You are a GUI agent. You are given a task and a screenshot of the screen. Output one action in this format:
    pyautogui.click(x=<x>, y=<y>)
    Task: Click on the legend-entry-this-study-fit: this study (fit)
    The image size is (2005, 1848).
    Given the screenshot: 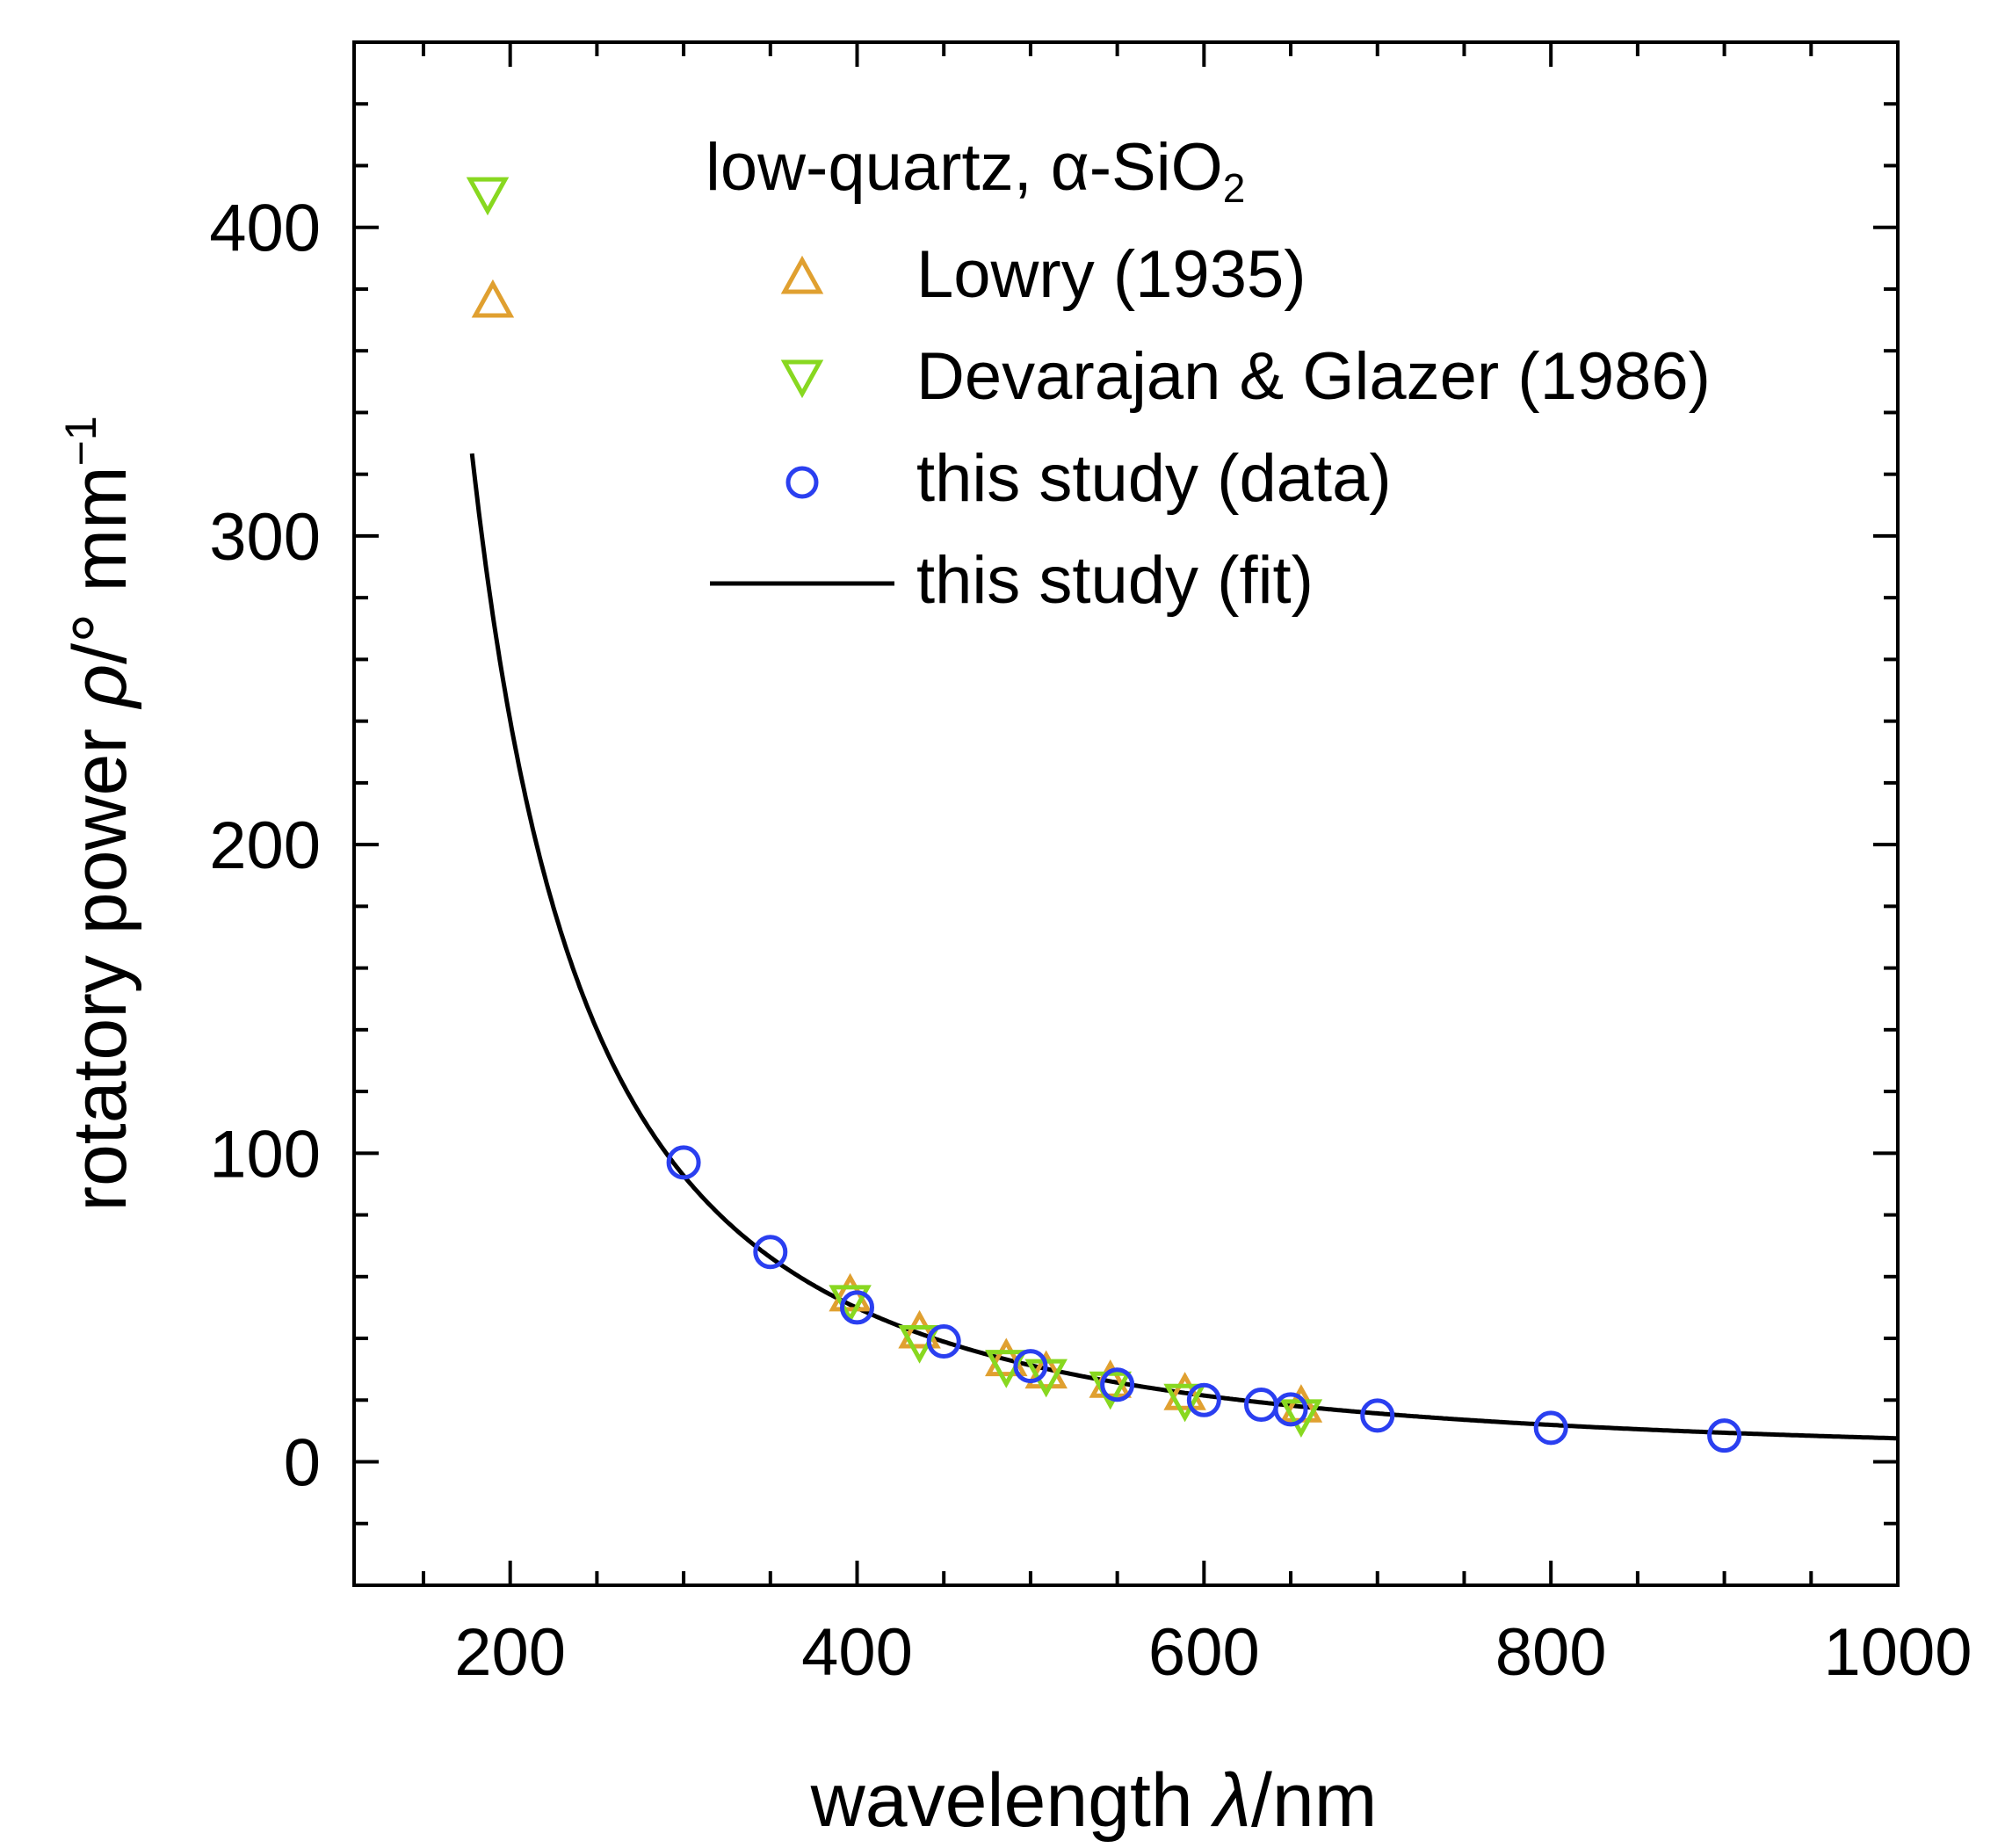 What is the action you would take?
    pyautogui.click(x=1012, y=580)
    